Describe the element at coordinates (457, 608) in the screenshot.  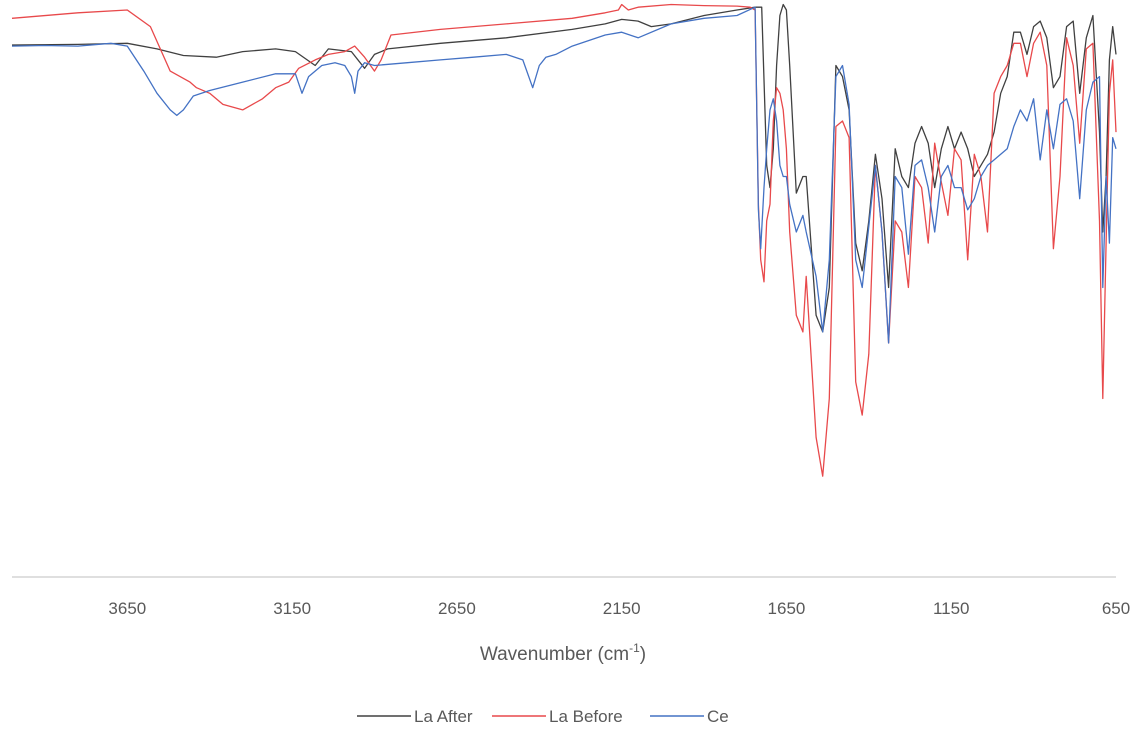
I see `x-tick-label: 2650` at that location.